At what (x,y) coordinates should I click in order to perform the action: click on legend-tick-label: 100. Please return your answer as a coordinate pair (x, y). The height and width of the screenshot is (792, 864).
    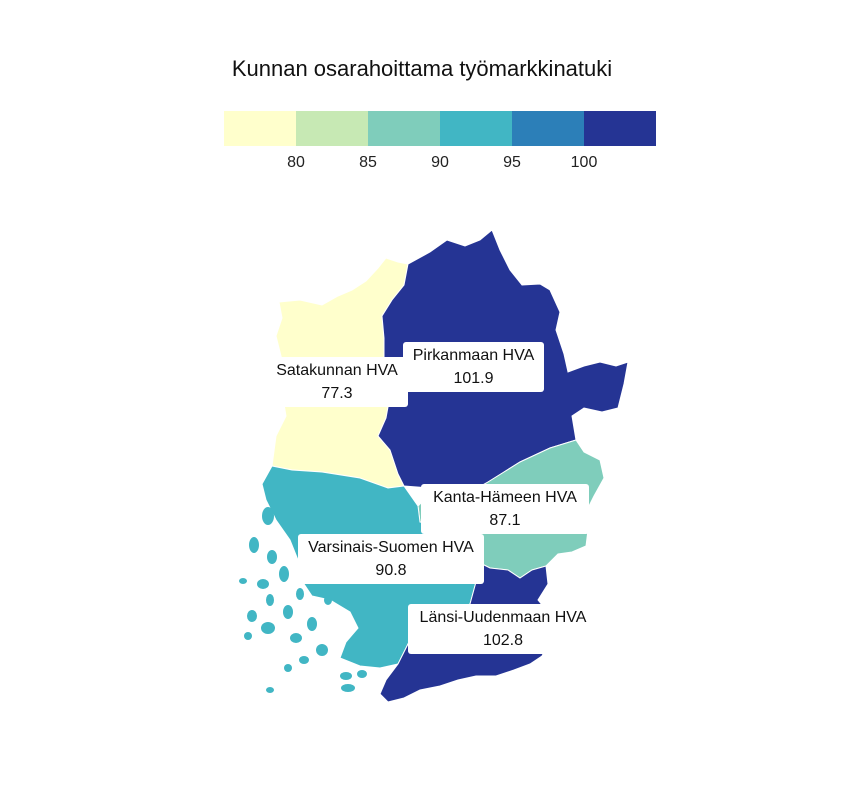
    Looking at the image, I should click on (584, 162).